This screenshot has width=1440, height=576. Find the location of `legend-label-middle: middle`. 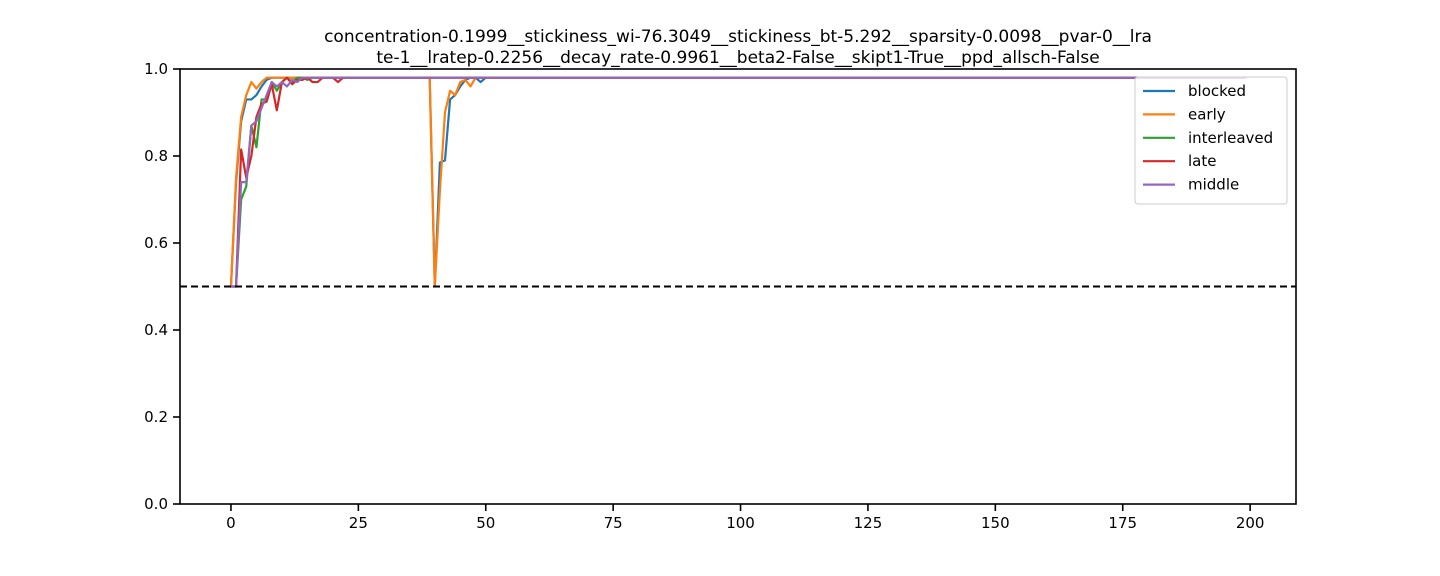

legend-label-middle: middle is located at coordinates (1213, 185).